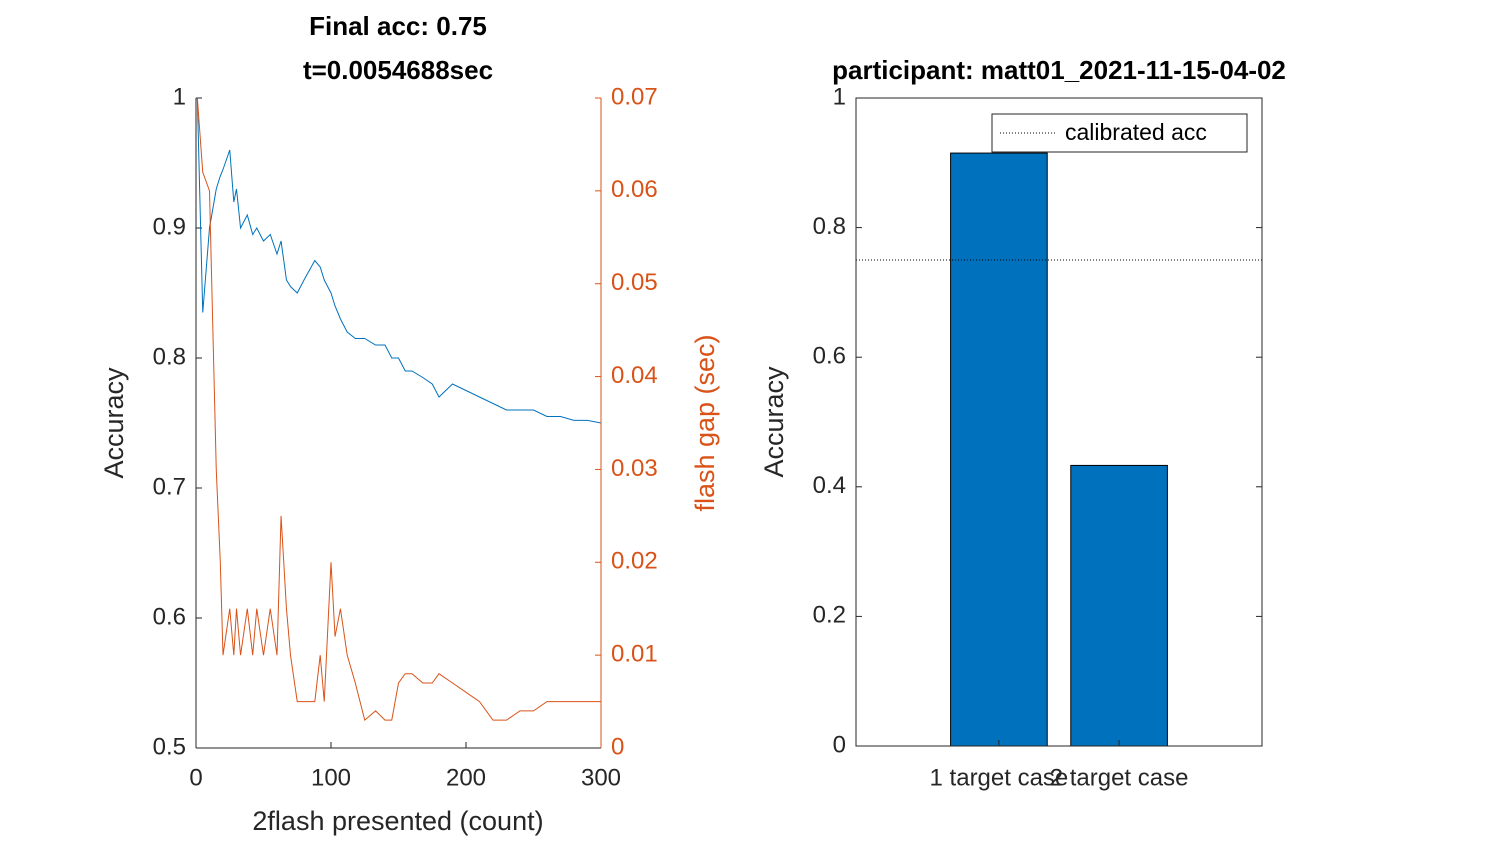 The width and height of the screenshot is (1500, 849). Describe the element at coordinates (1059, 70) in the screenshot. I see `chart-title: participant: matt01_2021-11-15-04-02` at that location.